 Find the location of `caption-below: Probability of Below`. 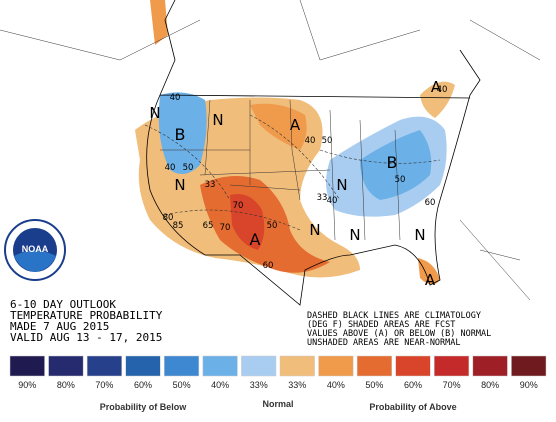

caption-below: Probability of Below is located at coordinates (144, 407).